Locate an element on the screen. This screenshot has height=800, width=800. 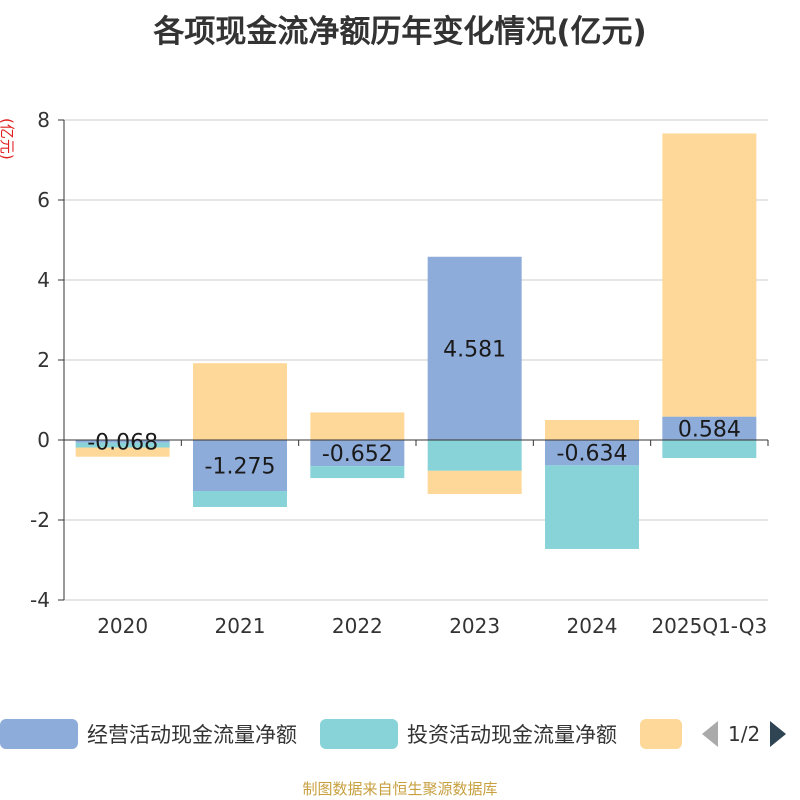
data-label: -0.652 is located at coordinates (357, 454).